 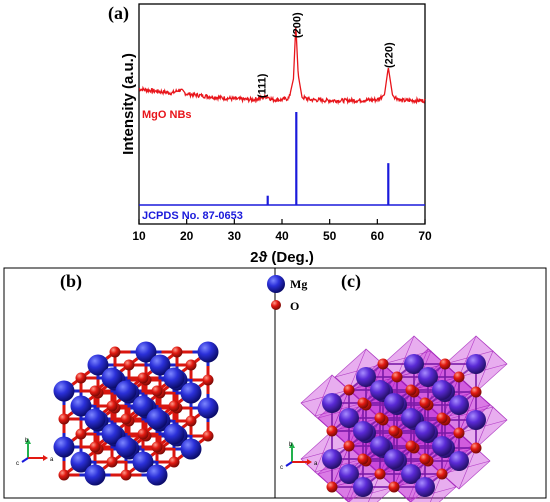 What do you see at coordinates (27, 441) in the screenshot?
I see `svg-text: b` at bounding box center [27, 441].